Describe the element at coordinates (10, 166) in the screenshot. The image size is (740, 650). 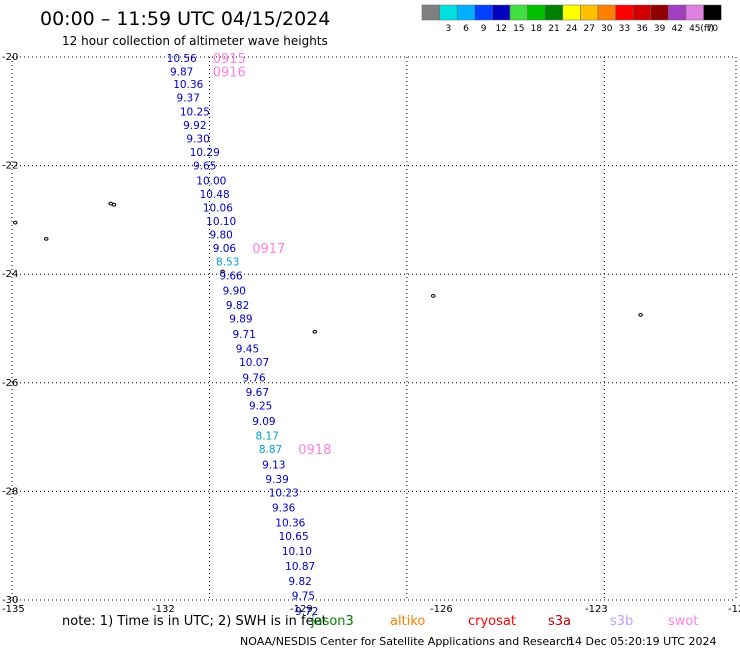
I see `lat-tick-label: -22` at that location.